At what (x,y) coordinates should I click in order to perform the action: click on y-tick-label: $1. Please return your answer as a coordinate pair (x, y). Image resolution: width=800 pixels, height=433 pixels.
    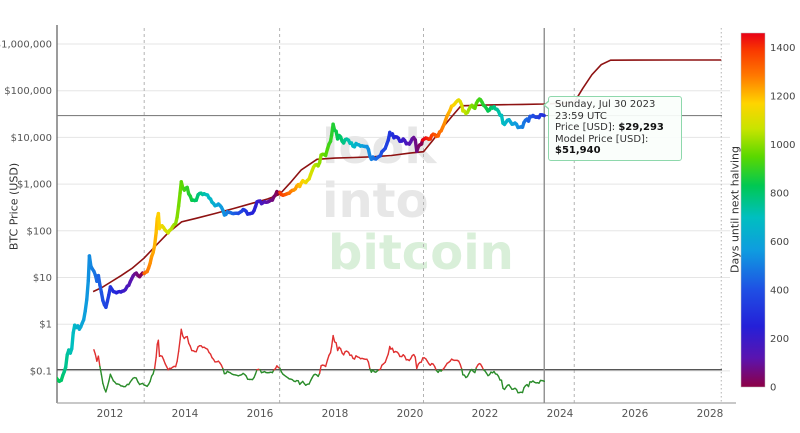
    Looking at the image, I should click on (45, 325).